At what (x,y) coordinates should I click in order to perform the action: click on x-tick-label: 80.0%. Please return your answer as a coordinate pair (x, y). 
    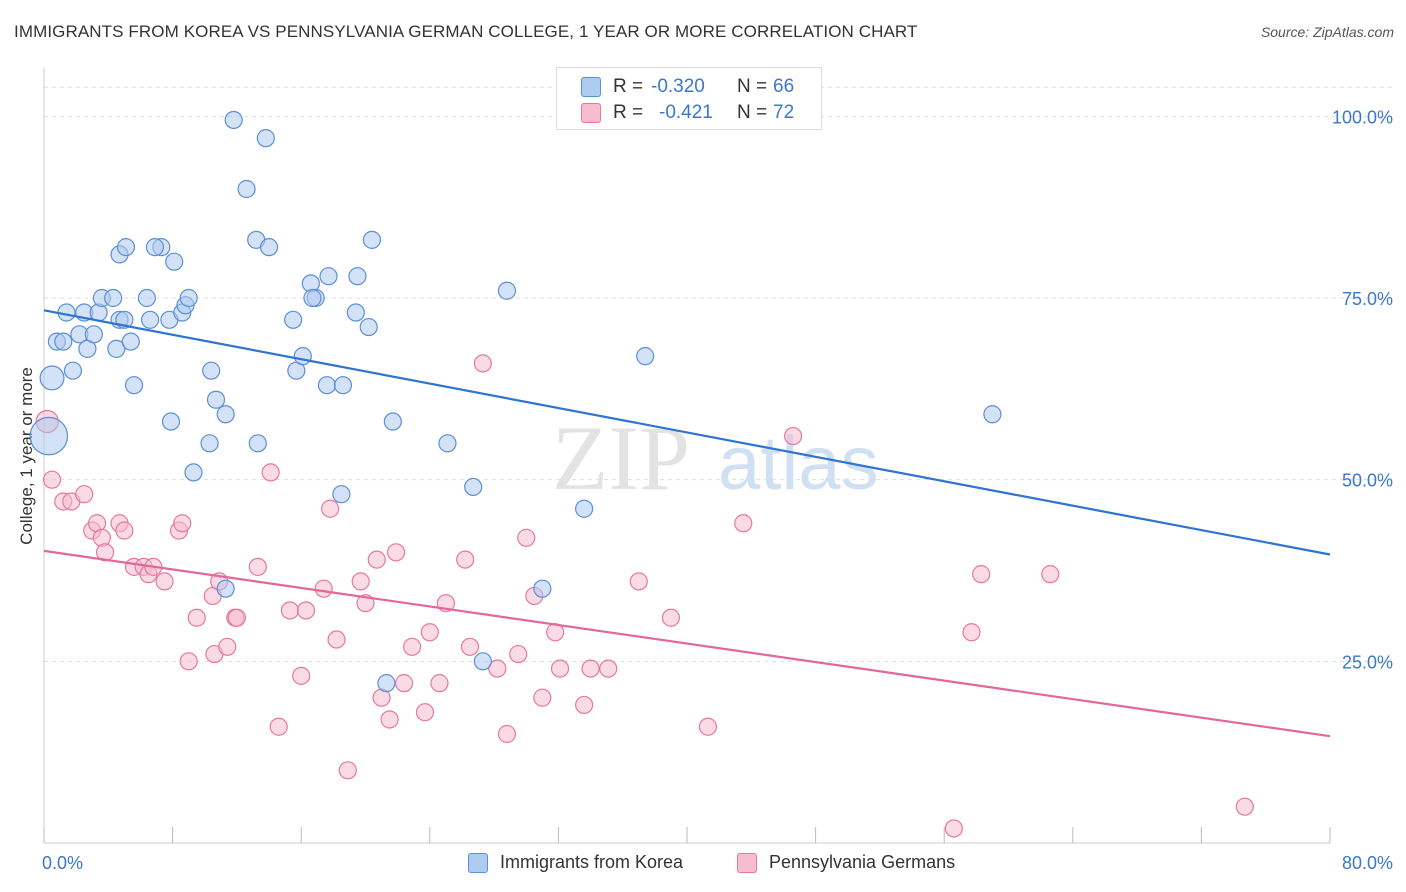
    Looking at the image, I should click on (1367, 863).